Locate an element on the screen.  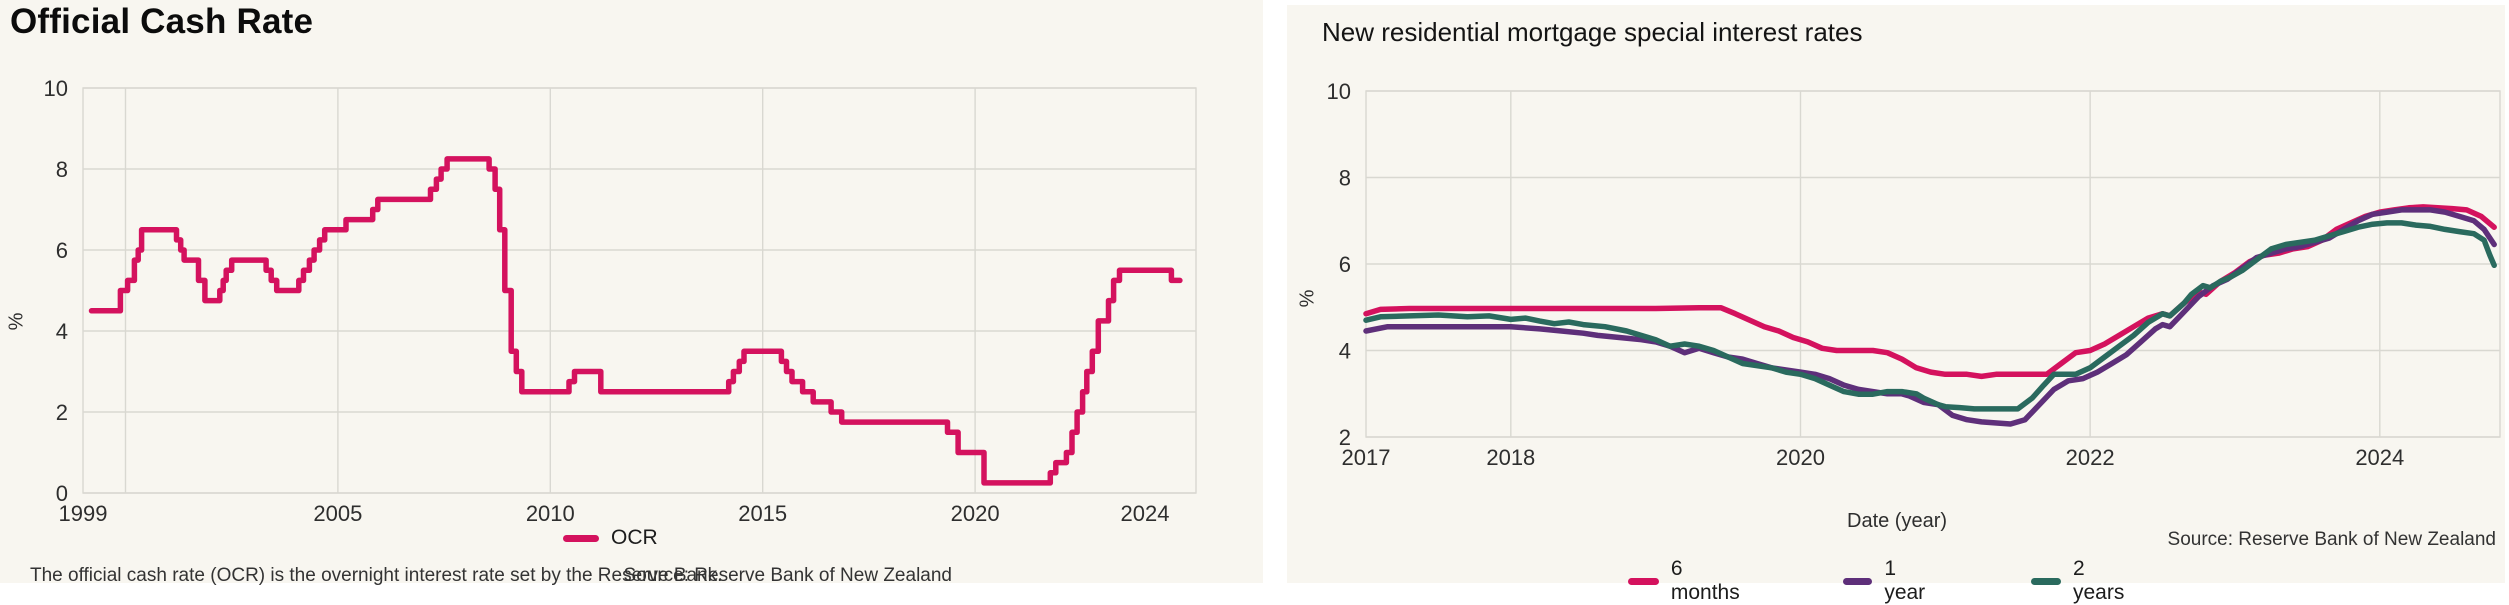
ocr-legend-swatch is located at coordinates (581, 538).